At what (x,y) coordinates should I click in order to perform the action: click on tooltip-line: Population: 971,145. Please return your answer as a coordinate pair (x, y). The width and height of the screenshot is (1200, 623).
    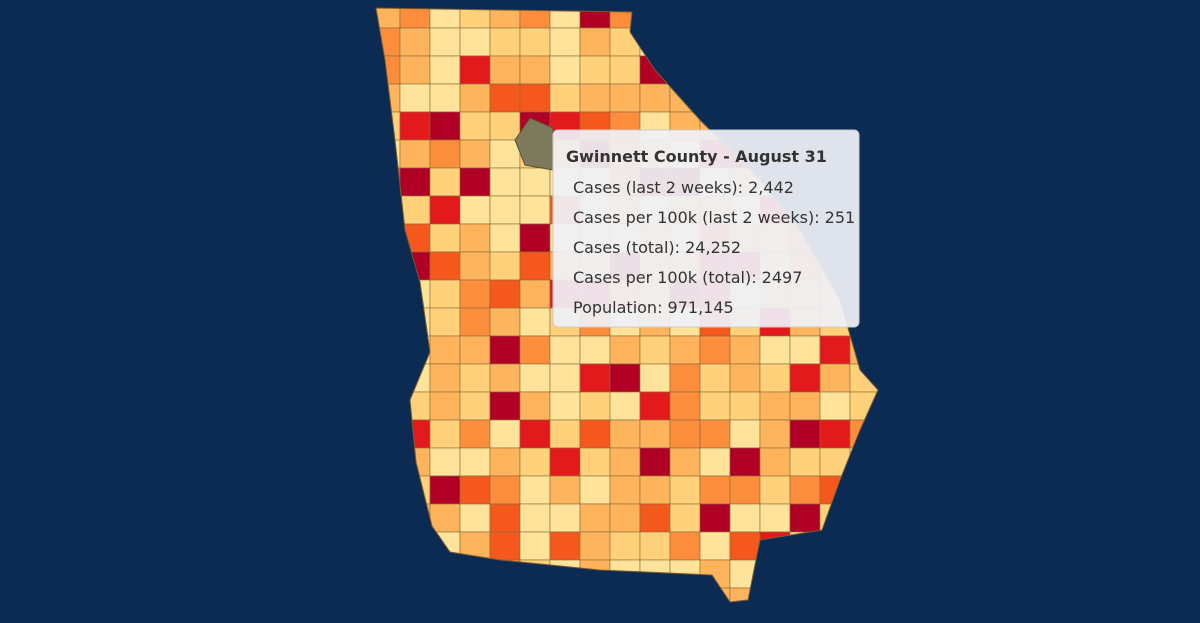
    Looking at the image, I should click on (653, 307).